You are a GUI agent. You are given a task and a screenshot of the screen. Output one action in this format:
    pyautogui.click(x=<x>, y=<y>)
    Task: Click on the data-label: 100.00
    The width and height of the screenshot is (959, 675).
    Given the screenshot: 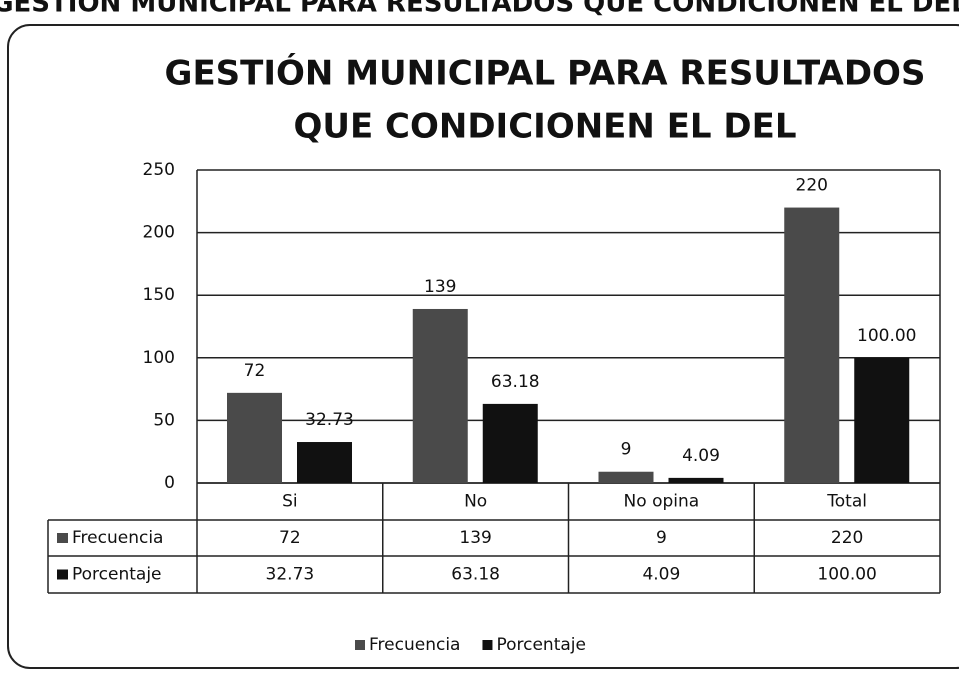 What is the action you would take?
    pyautogui.click(x=886, y=336)
    